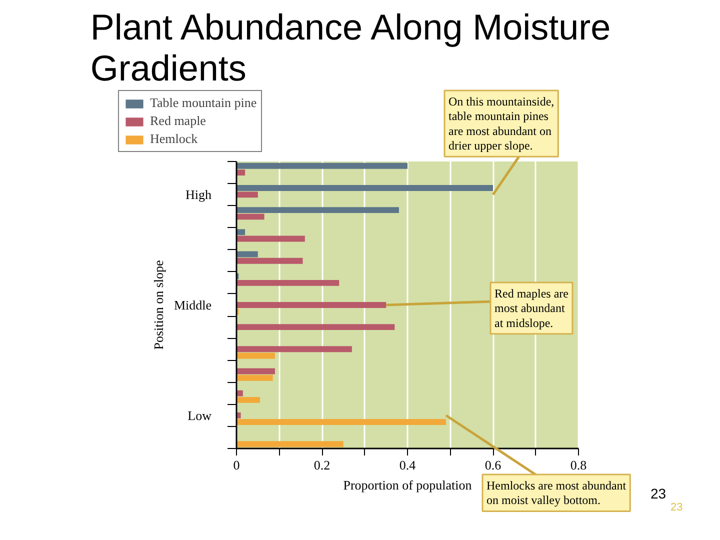 The image size is (720, 540). I want to click on annotation: Hemlocks are most abundant on moist valley bottom., so click(556, 493).